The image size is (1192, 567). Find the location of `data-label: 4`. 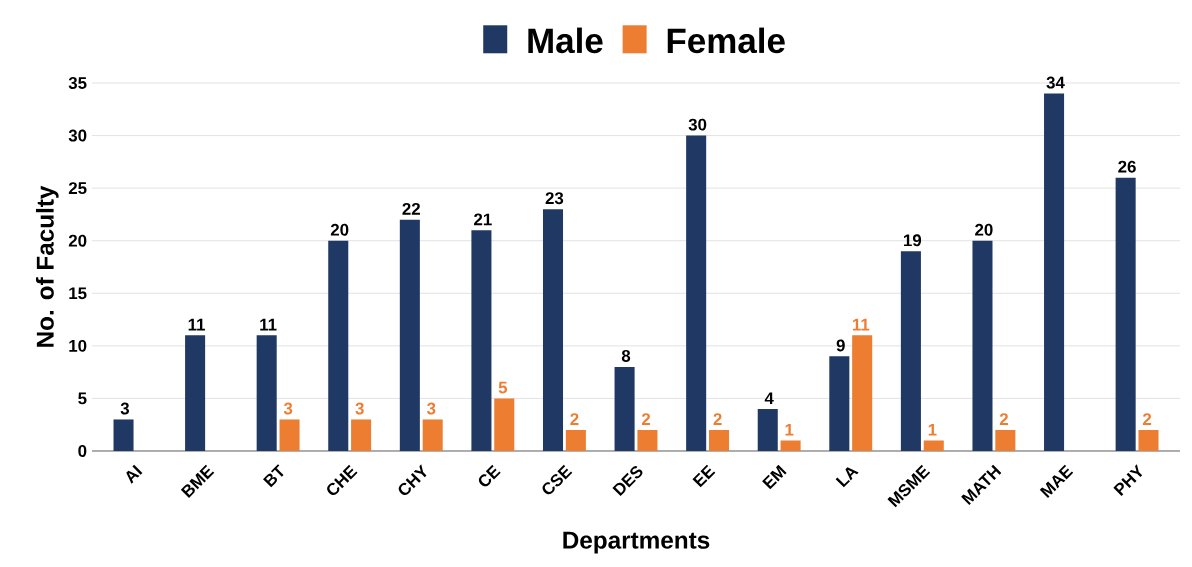

data-label: 4 is located at coordinates (769, 398).